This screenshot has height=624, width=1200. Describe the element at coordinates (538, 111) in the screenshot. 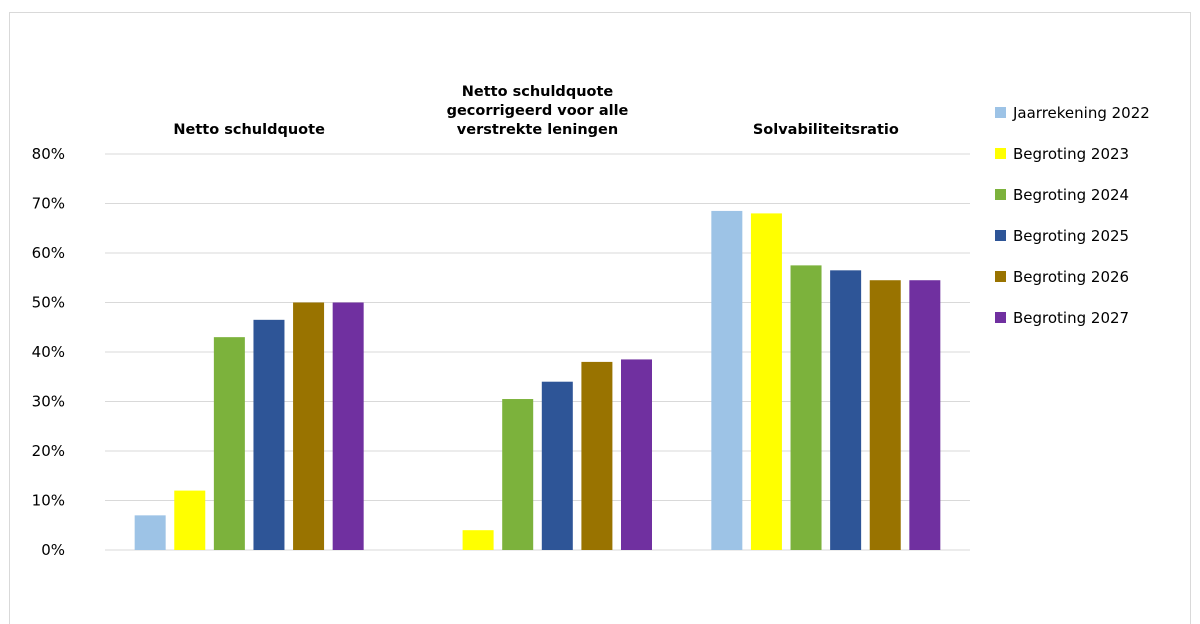

I see `category-label: gecorrigeerd voor alle` at that location.